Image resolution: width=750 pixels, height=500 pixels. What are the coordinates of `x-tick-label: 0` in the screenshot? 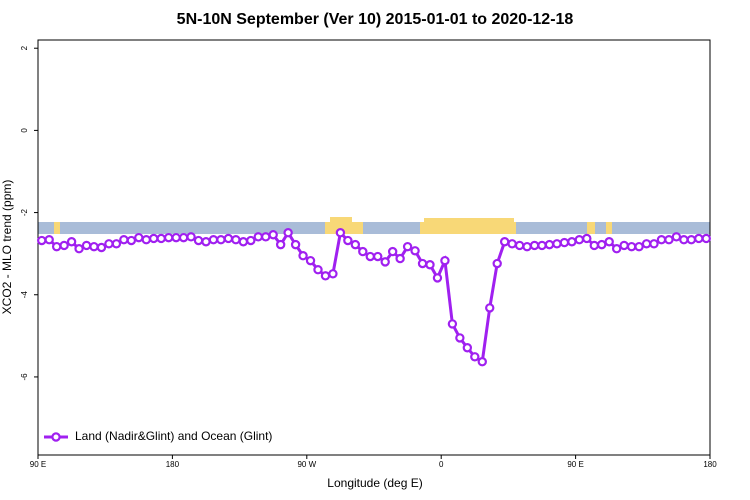 It's located at (441, 464).